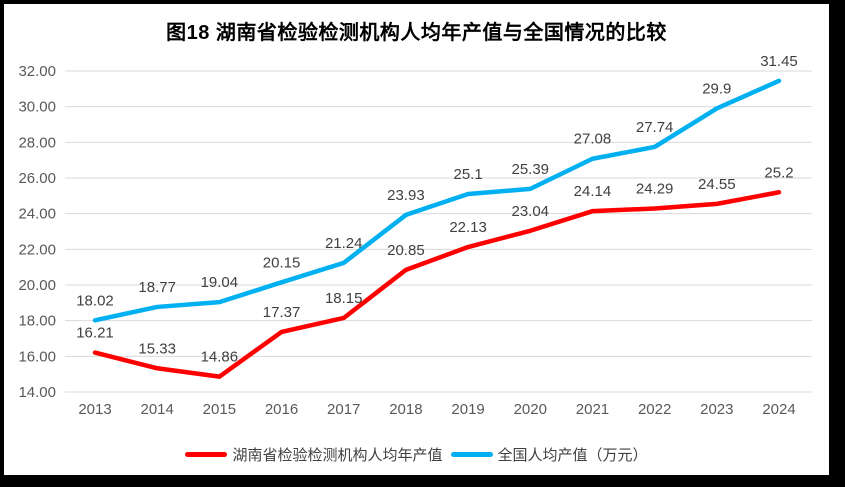 Image resolution: width=845 pixels, height=487 pixels. What do you see at coordinates (281, 409) in the screenshot?
I see `x-tick-label: 2016` at bounding box center [281, 409].